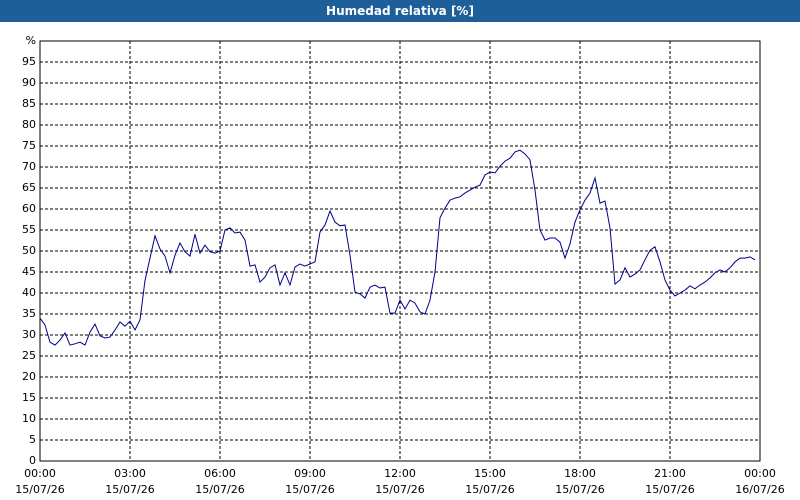 The width and height of the screenshot is (800, 500). What do you see at coordinates (580, 473) in the screenshot?
I see `x-tick-label: 18:00` at bounding box center [580, 473].